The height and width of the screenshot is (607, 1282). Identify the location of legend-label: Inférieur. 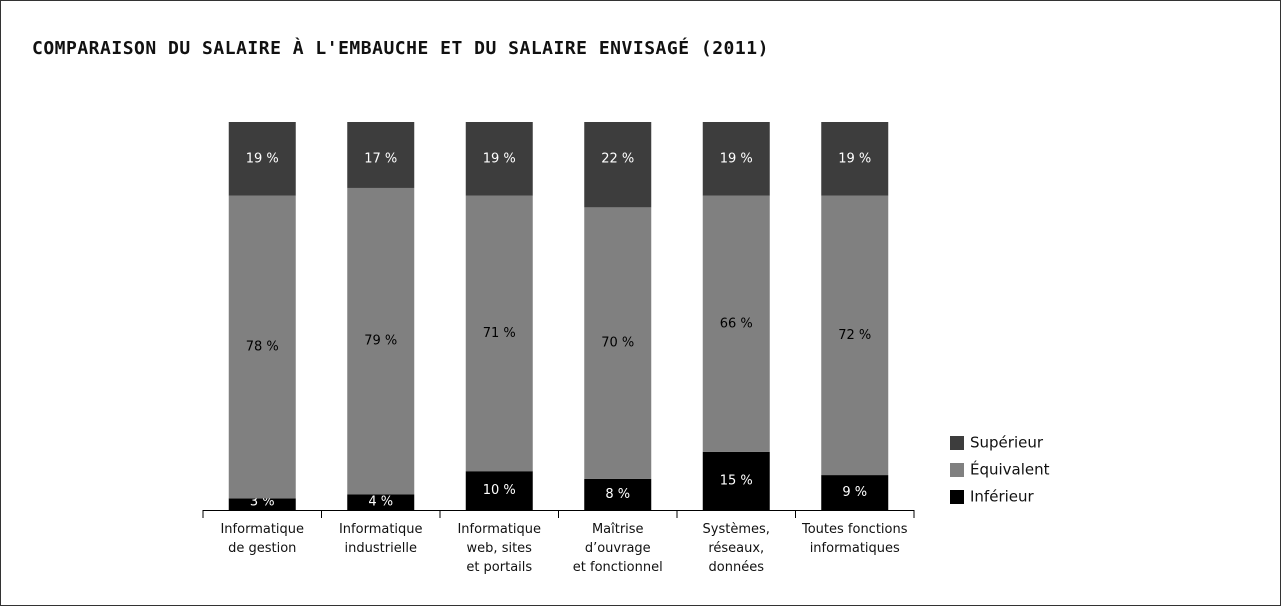
(1002, 497).